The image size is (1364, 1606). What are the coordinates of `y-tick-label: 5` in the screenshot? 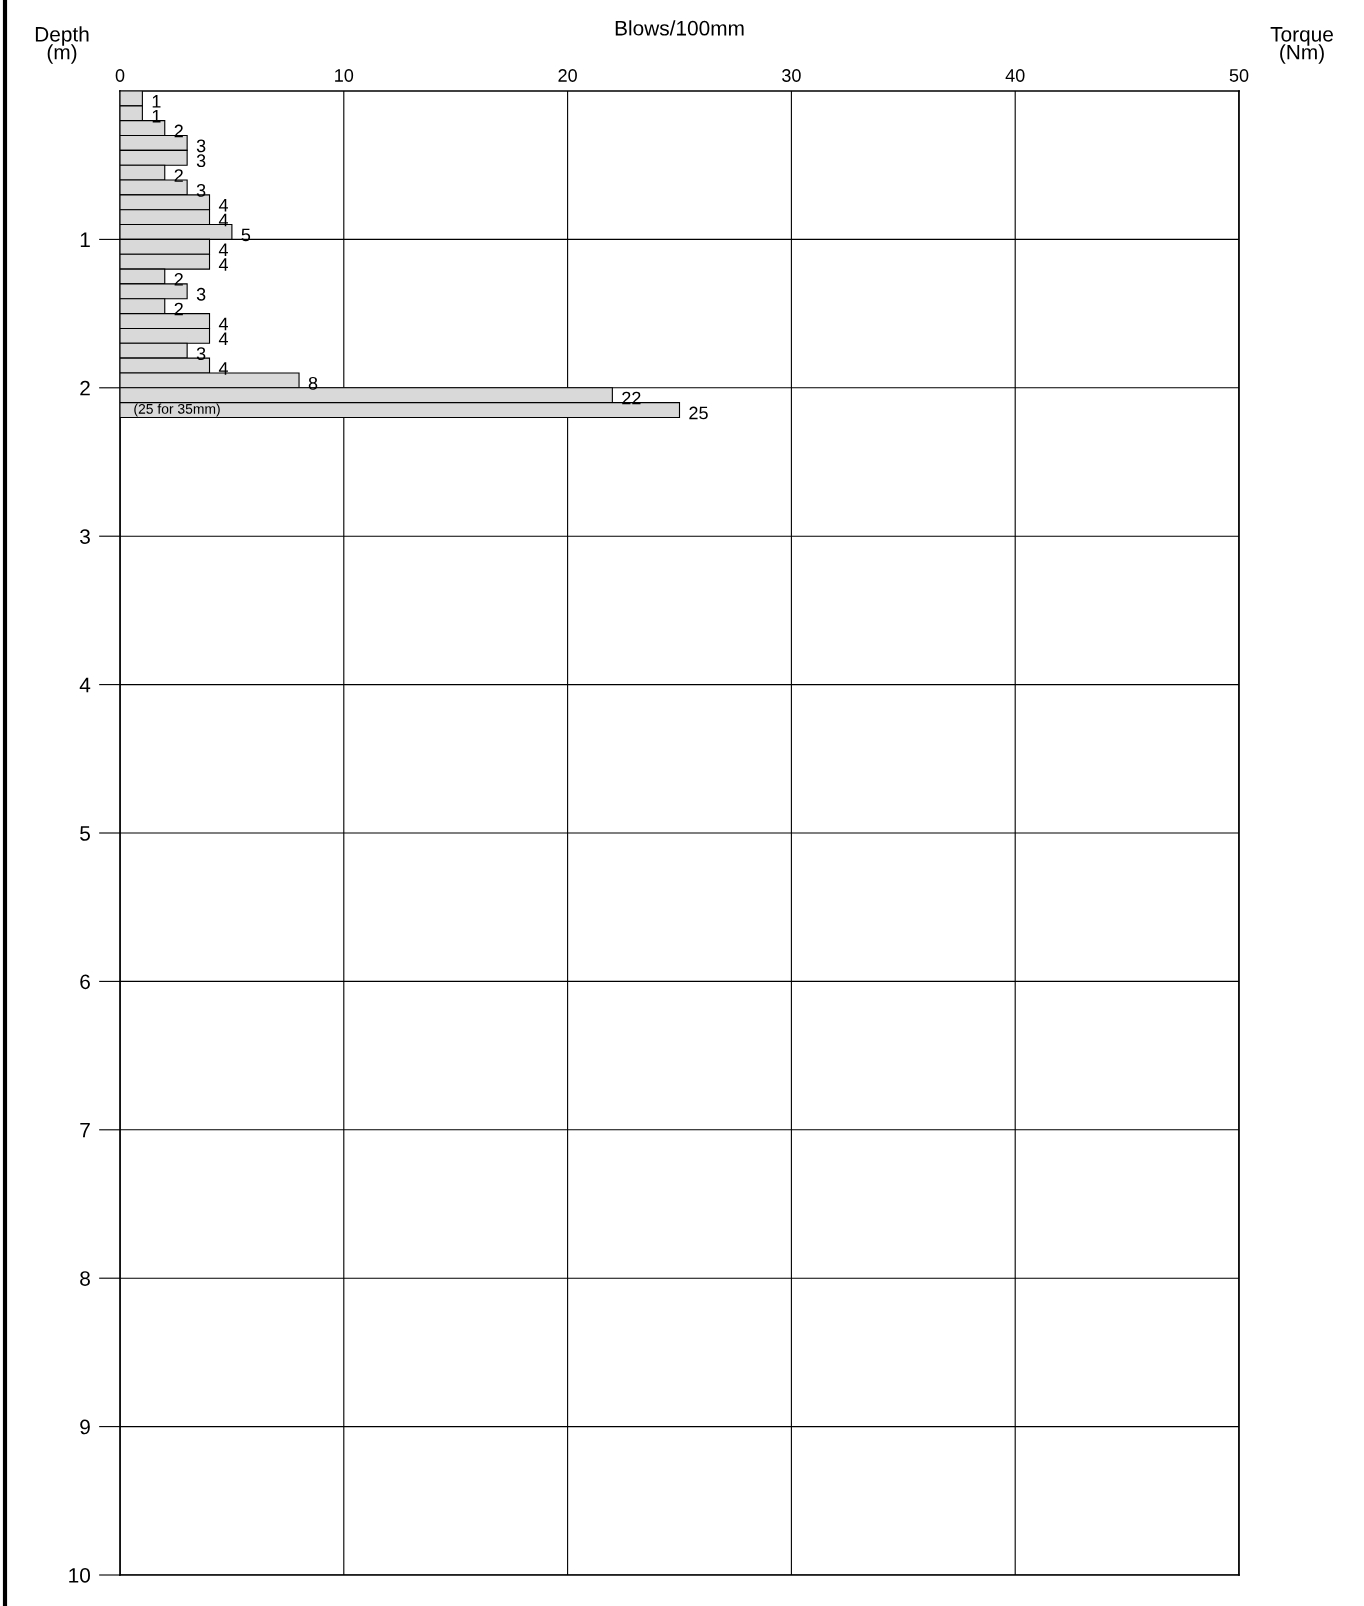 It's located at (85, 833).